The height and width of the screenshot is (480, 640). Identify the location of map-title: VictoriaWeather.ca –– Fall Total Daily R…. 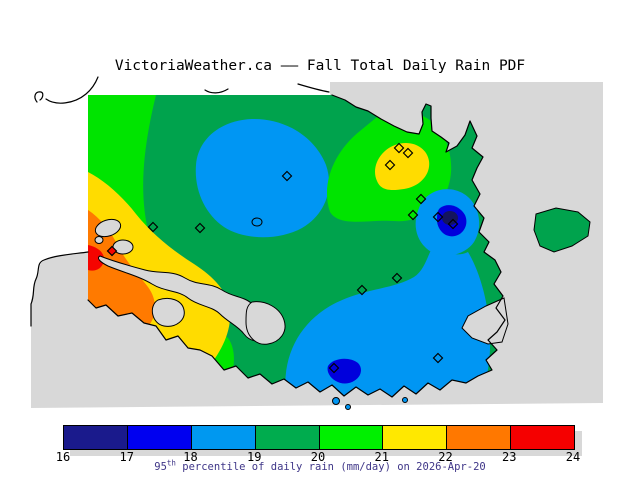
(320, 66).